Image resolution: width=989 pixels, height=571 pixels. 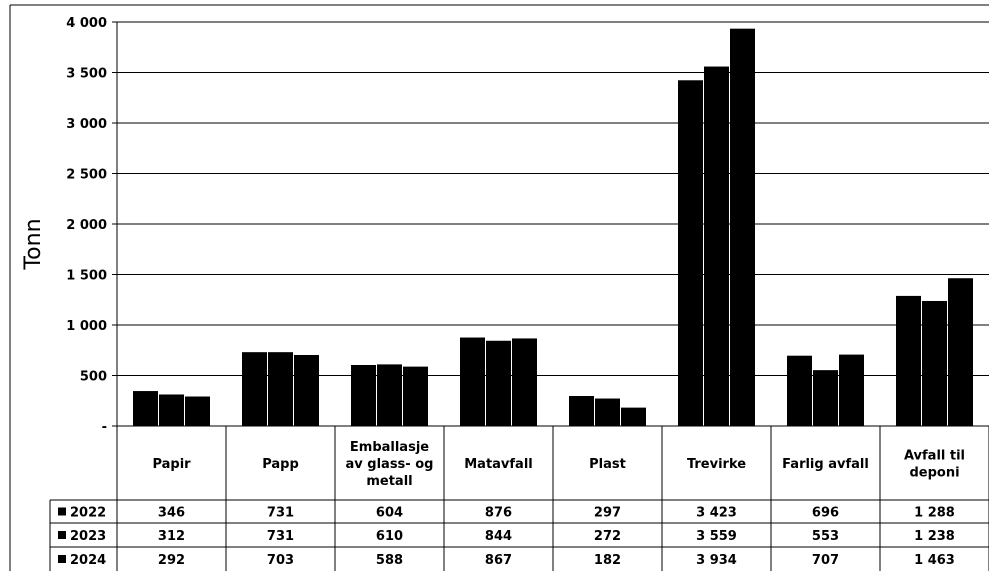 I want to click on x-category-label: Avfall til, so click(x=934, y=456).